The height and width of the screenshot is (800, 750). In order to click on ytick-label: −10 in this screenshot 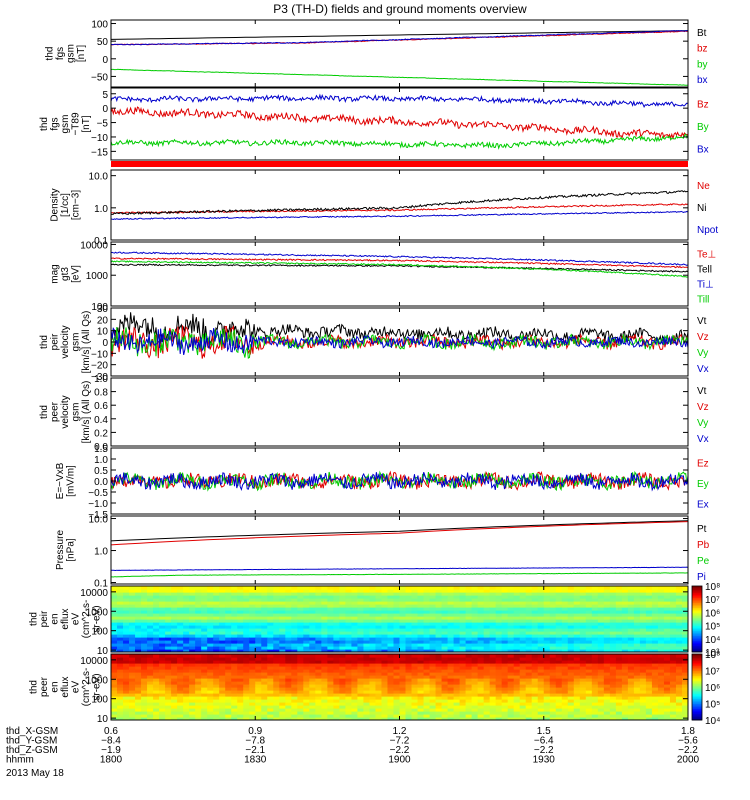, I will do `click(99, 354)`.